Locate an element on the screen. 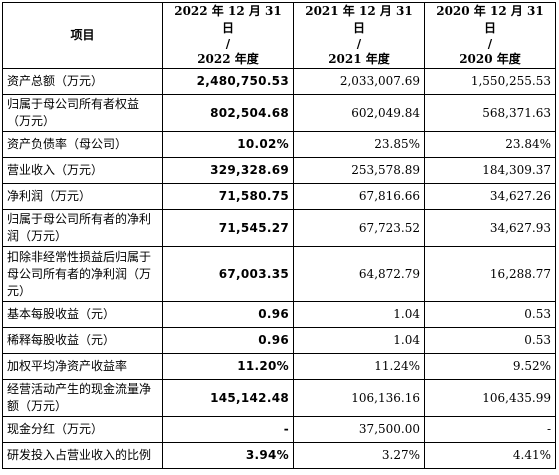 The height and width of the screenshot is (475, 559). value-2021: 67,816.66 is located at coordinates (359, 196).